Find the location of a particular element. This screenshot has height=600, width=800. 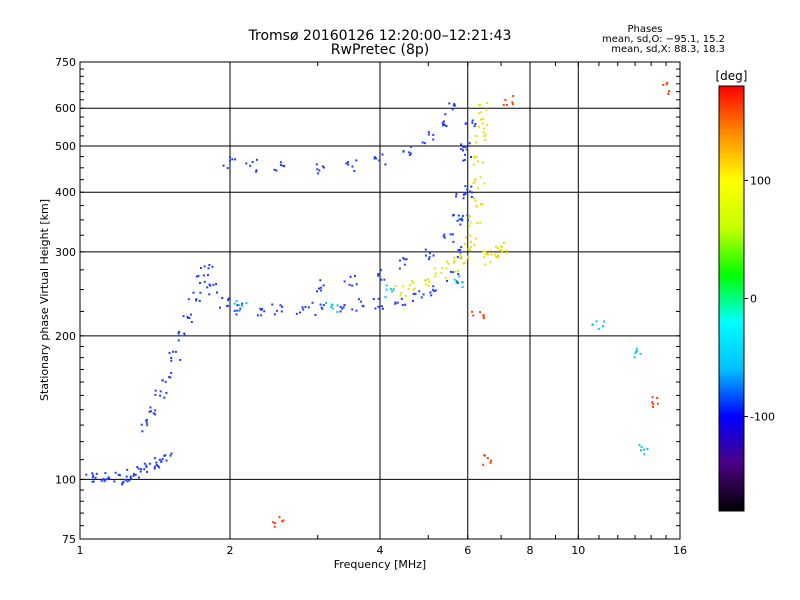

y-tick-label: 750 is located at coordinates (65, 62).